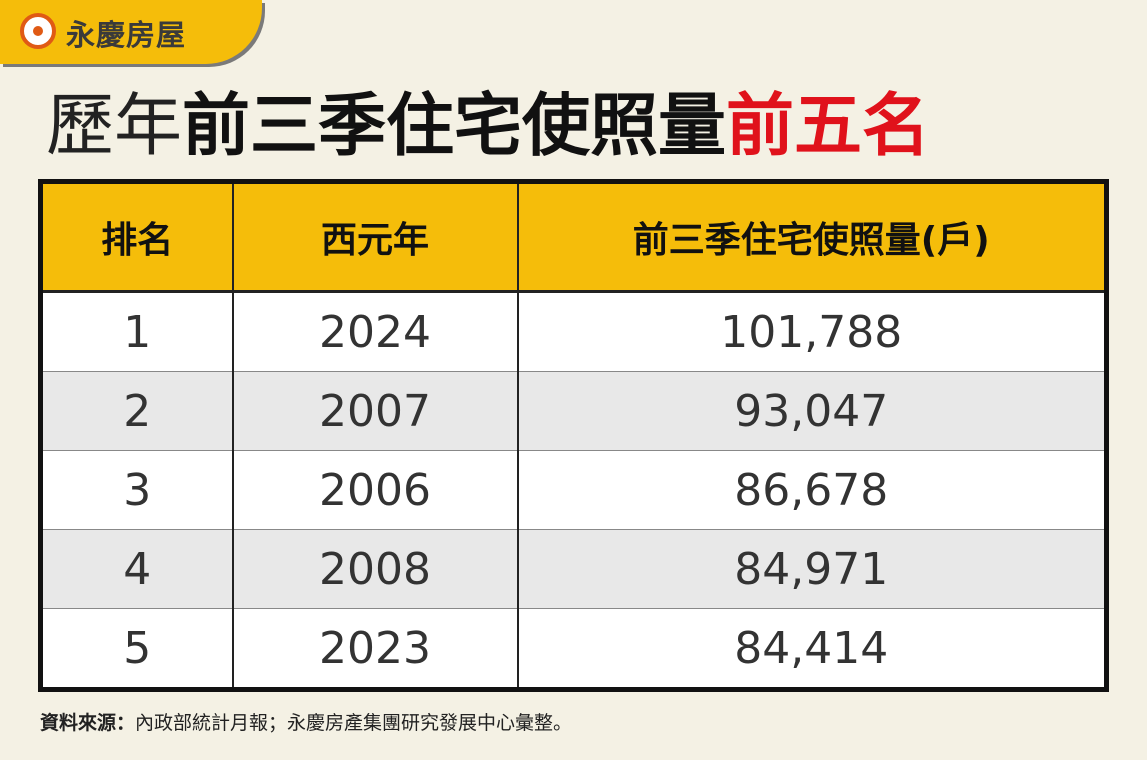  Describe the element at coordinates (812, 649) in the screenshot. I see `permit-count-cell: 84,414` at that location.